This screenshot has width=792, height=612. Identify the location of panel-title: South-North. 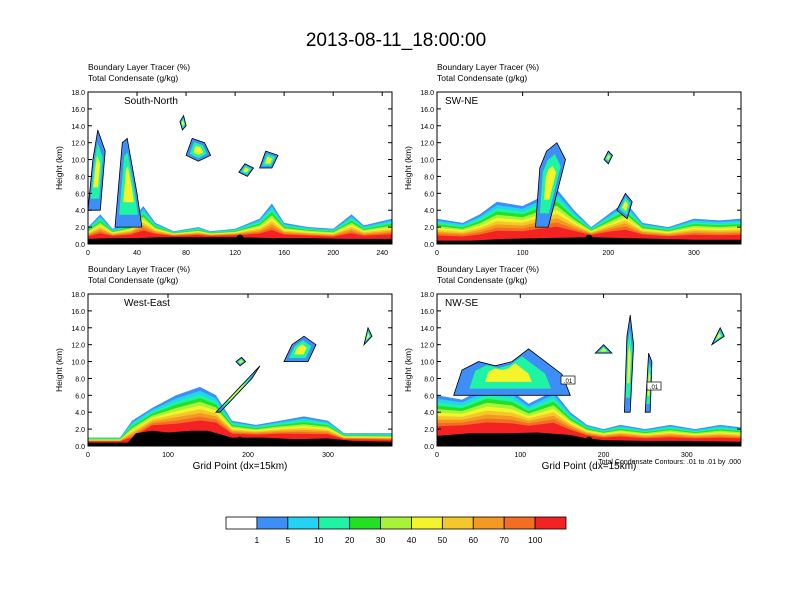
(151, 101).